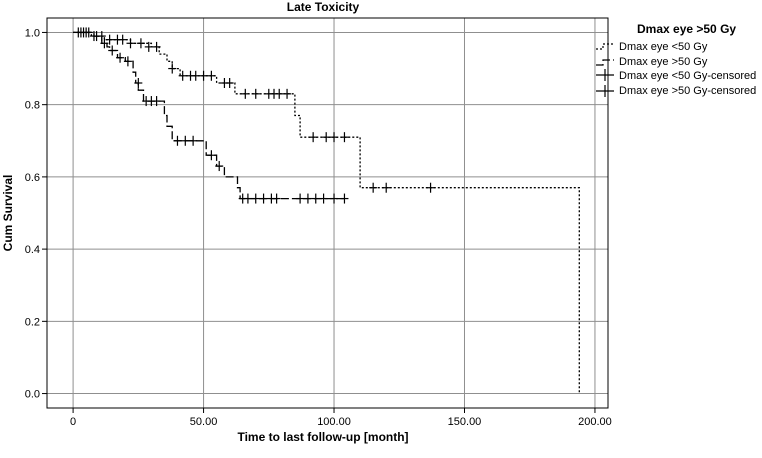 This screenshot has width=762, height=458. I want to click on legend-entry-over-50: Dmax eye >50 Gy, so click(652, 62).